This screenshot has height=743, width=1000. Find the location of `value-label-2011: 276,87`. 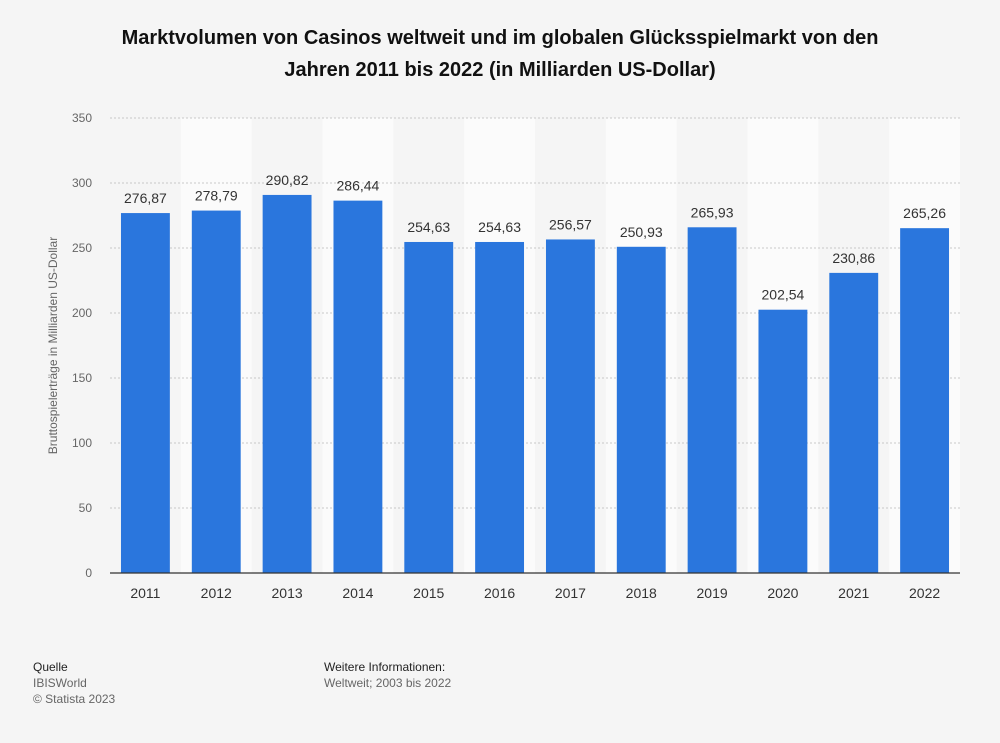

value-label-2011: 276,87 is located at coordinates (145, 198).